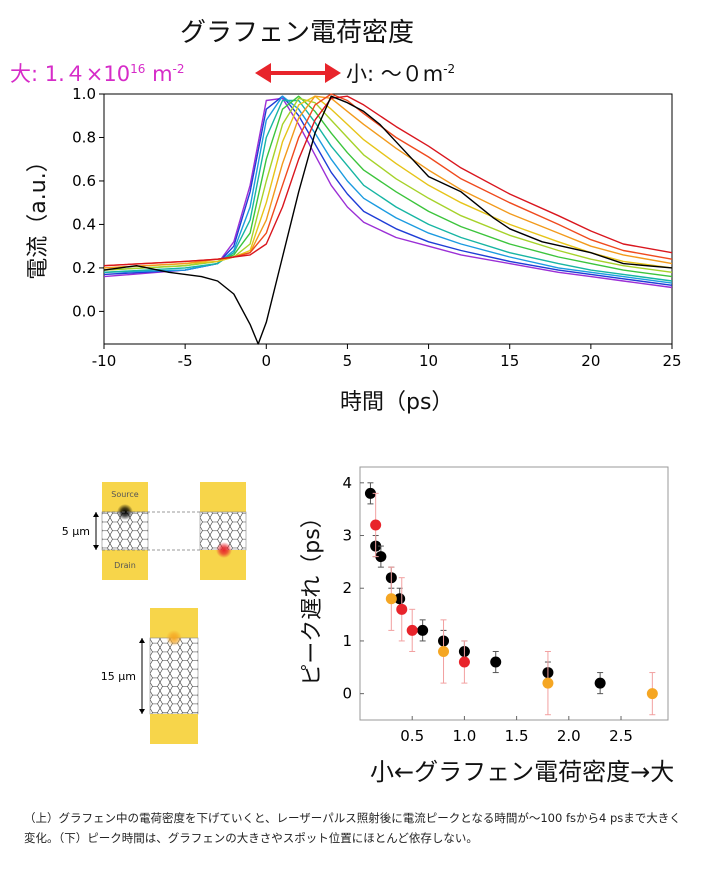  What do you see at coordinates (125, 531) in the screenshot?
I see `device-small-1: Source Drain` at bounding box center [125, 531].